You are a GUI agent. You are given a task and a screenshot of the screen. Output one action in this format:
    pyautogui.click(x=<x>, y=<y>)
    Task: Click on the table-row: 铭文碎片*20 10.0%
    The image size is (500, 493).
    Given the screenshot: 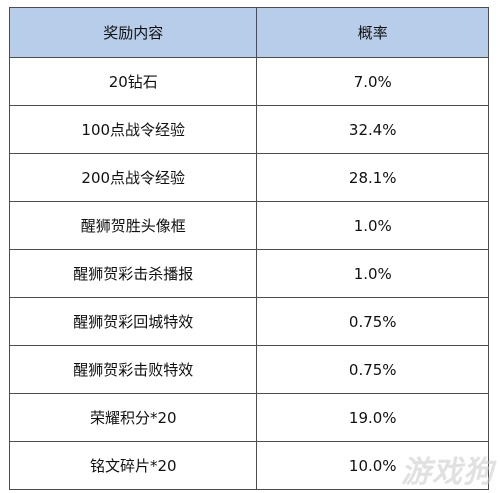 What is the action you would take?
    pyautogui.click(x=249, y=466)
    